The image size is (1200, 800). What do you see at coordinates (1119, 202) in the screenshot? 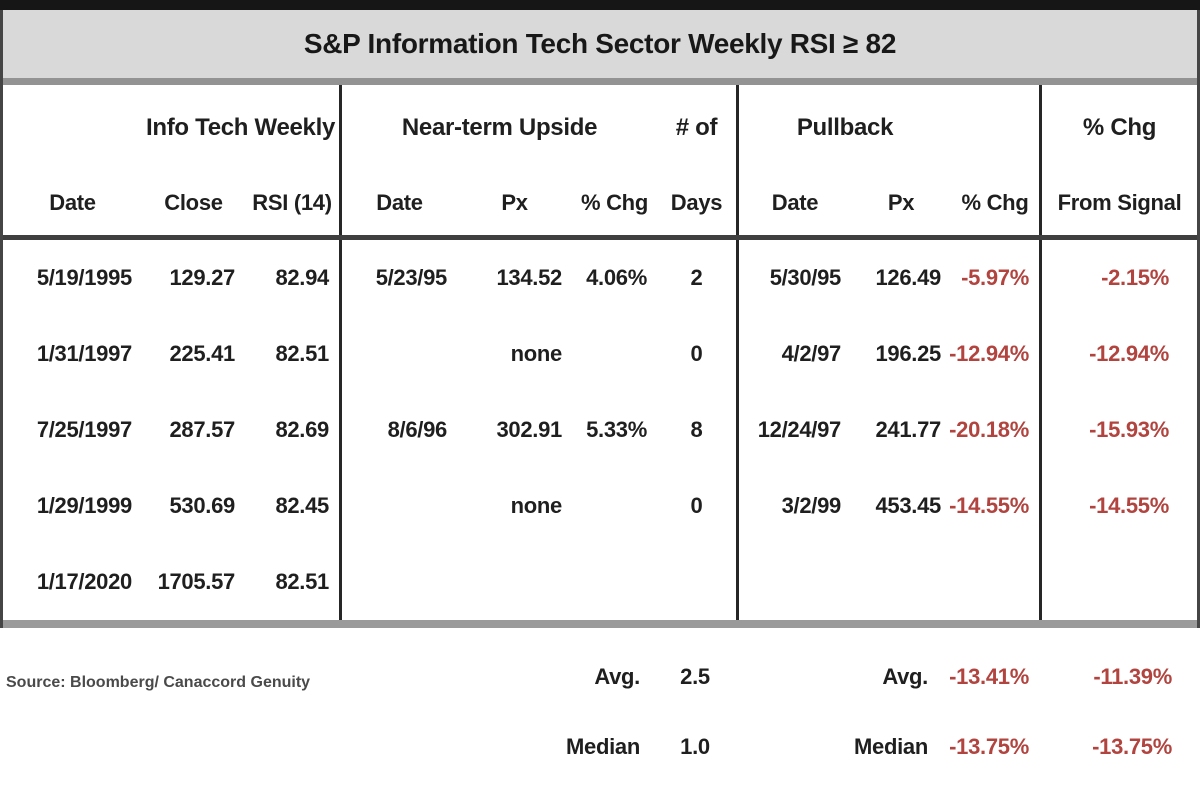
I see `col-from-signal: From Signal` at bounding box center [1119, 202].